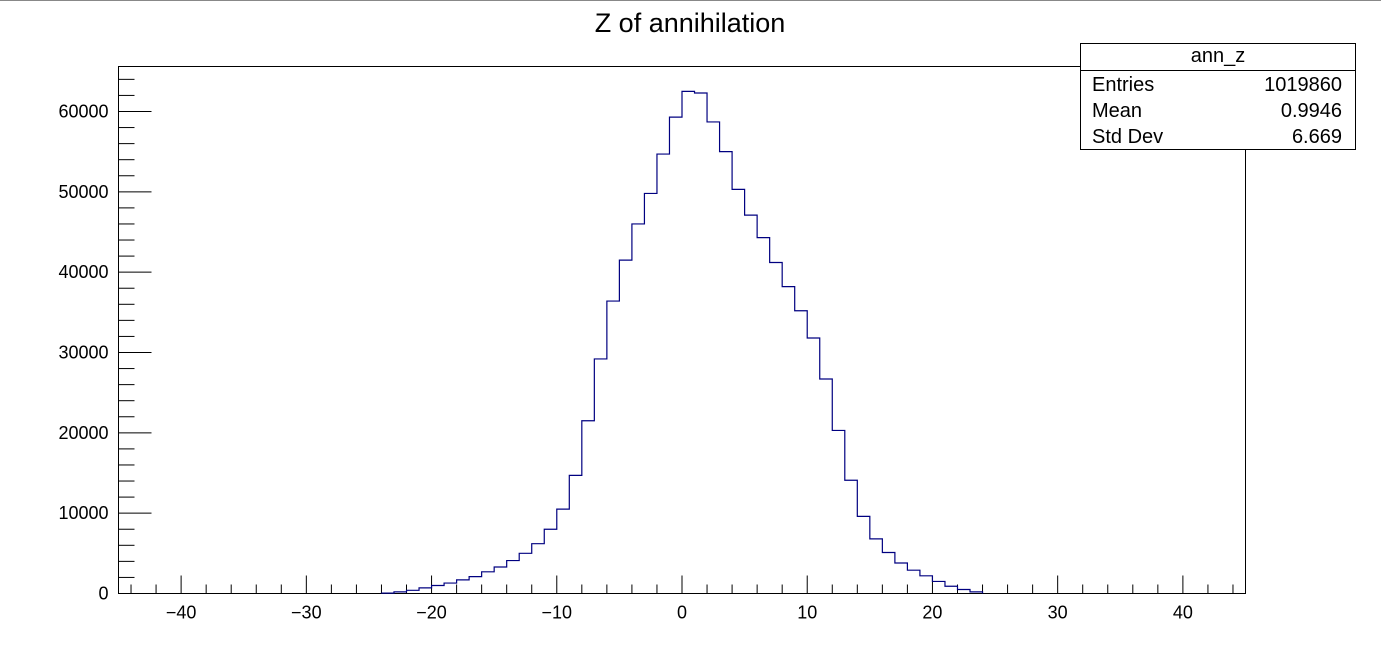  Describe the element at coordinates (807, 613) in the screenshot. I see `x-tick-label: 10` at that location.